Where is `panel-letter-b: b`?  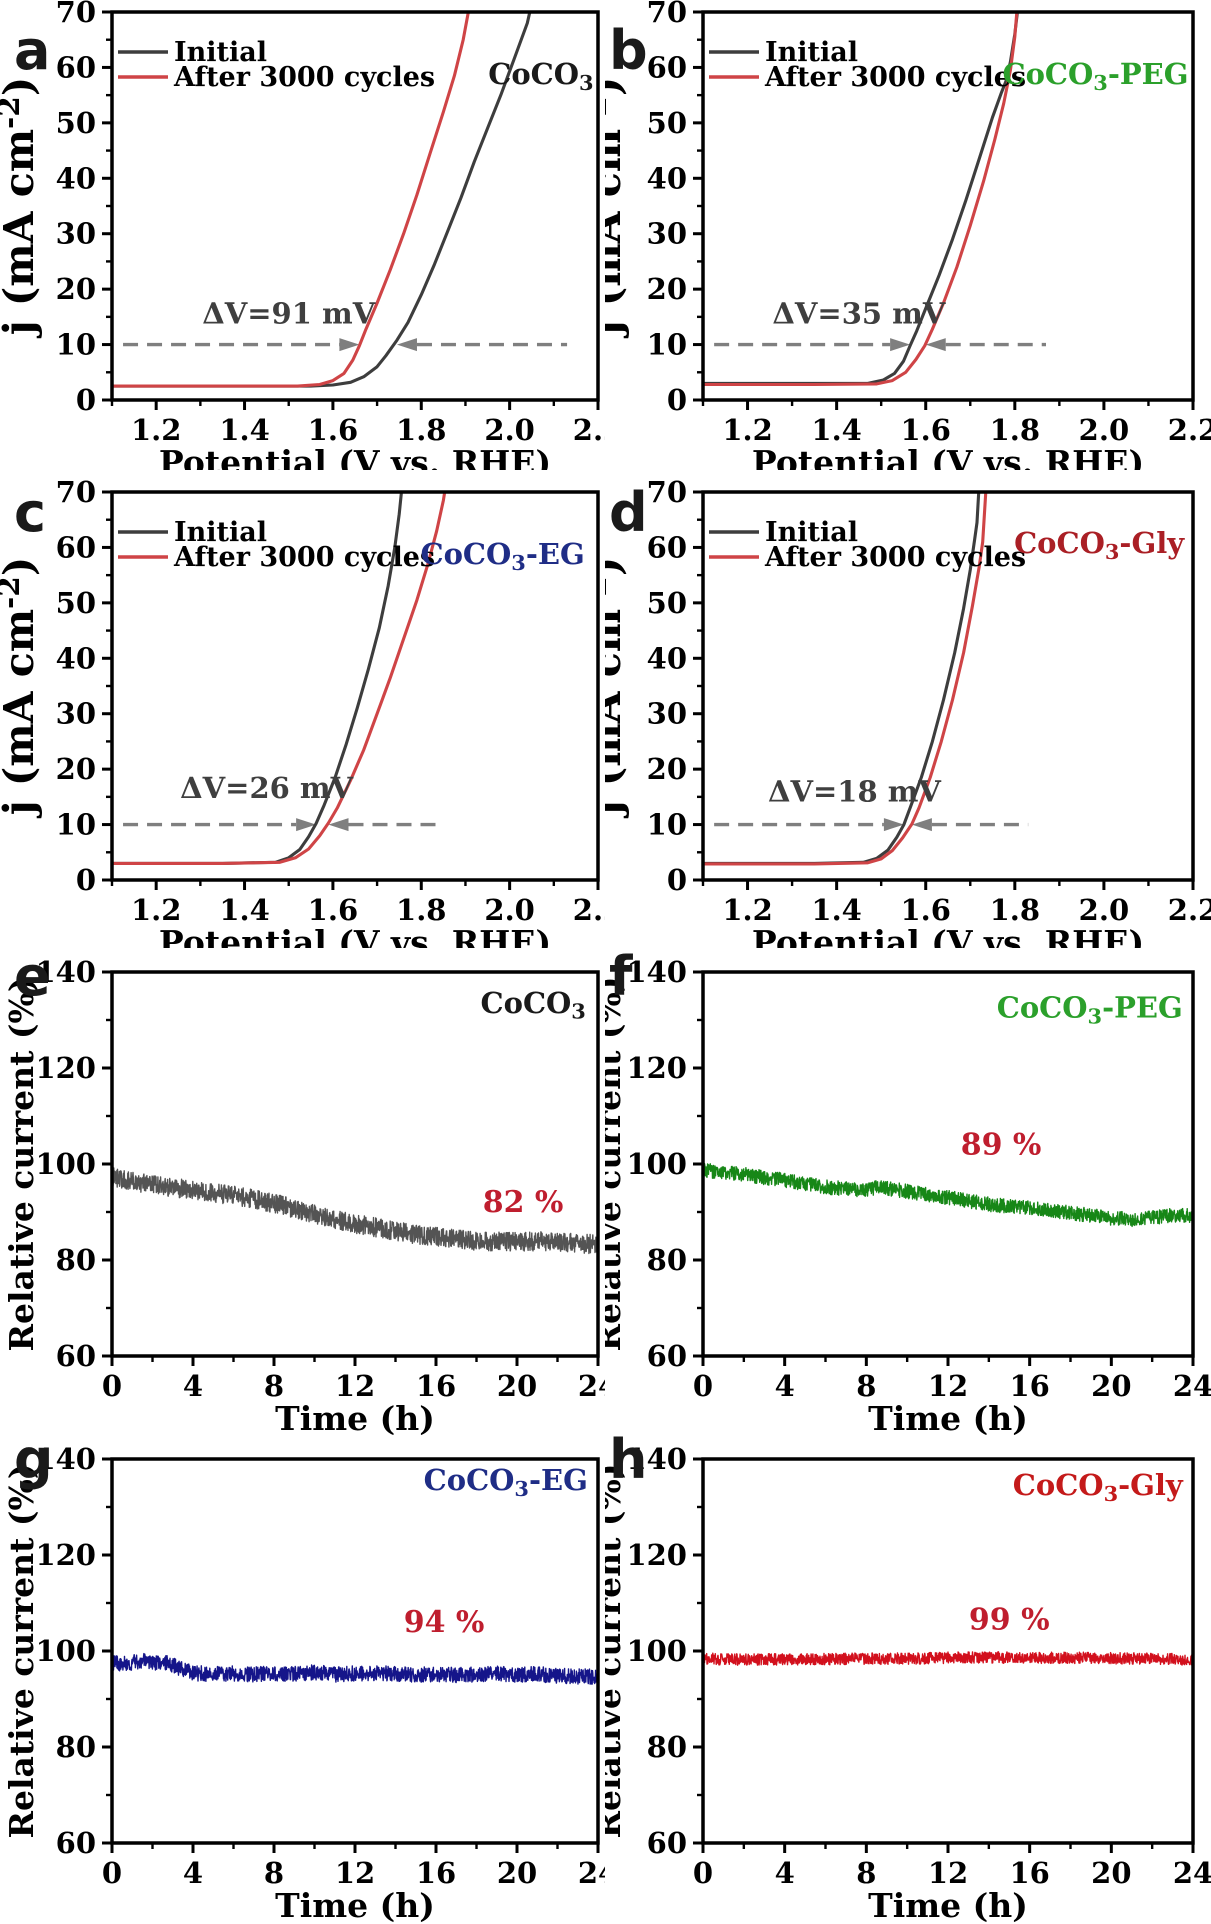 panel-letter-b: b is located at coordinates (628, 50).